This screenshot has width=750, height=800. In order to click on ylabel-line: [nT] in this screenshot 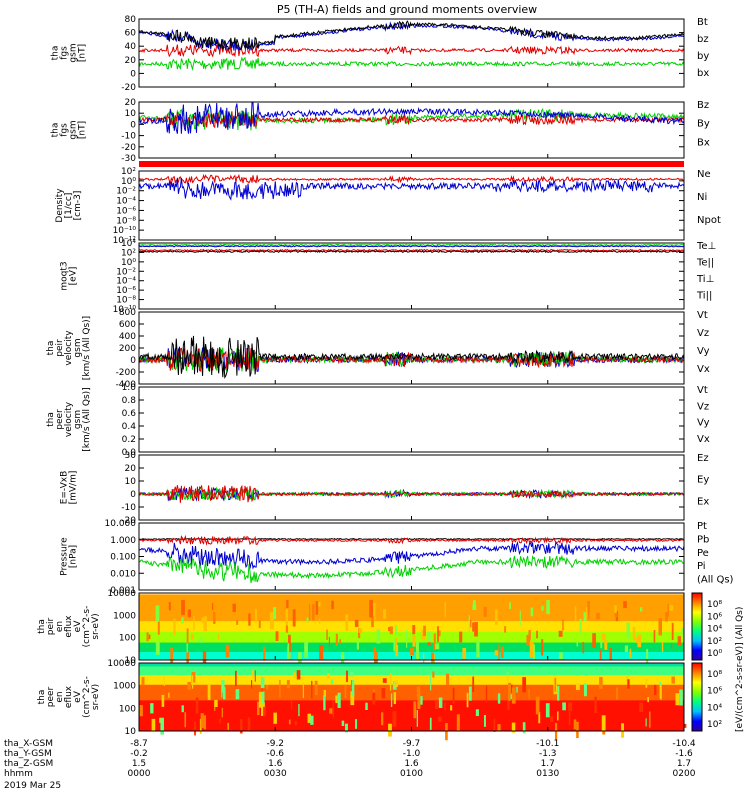, I will do `click(83, 53)`.